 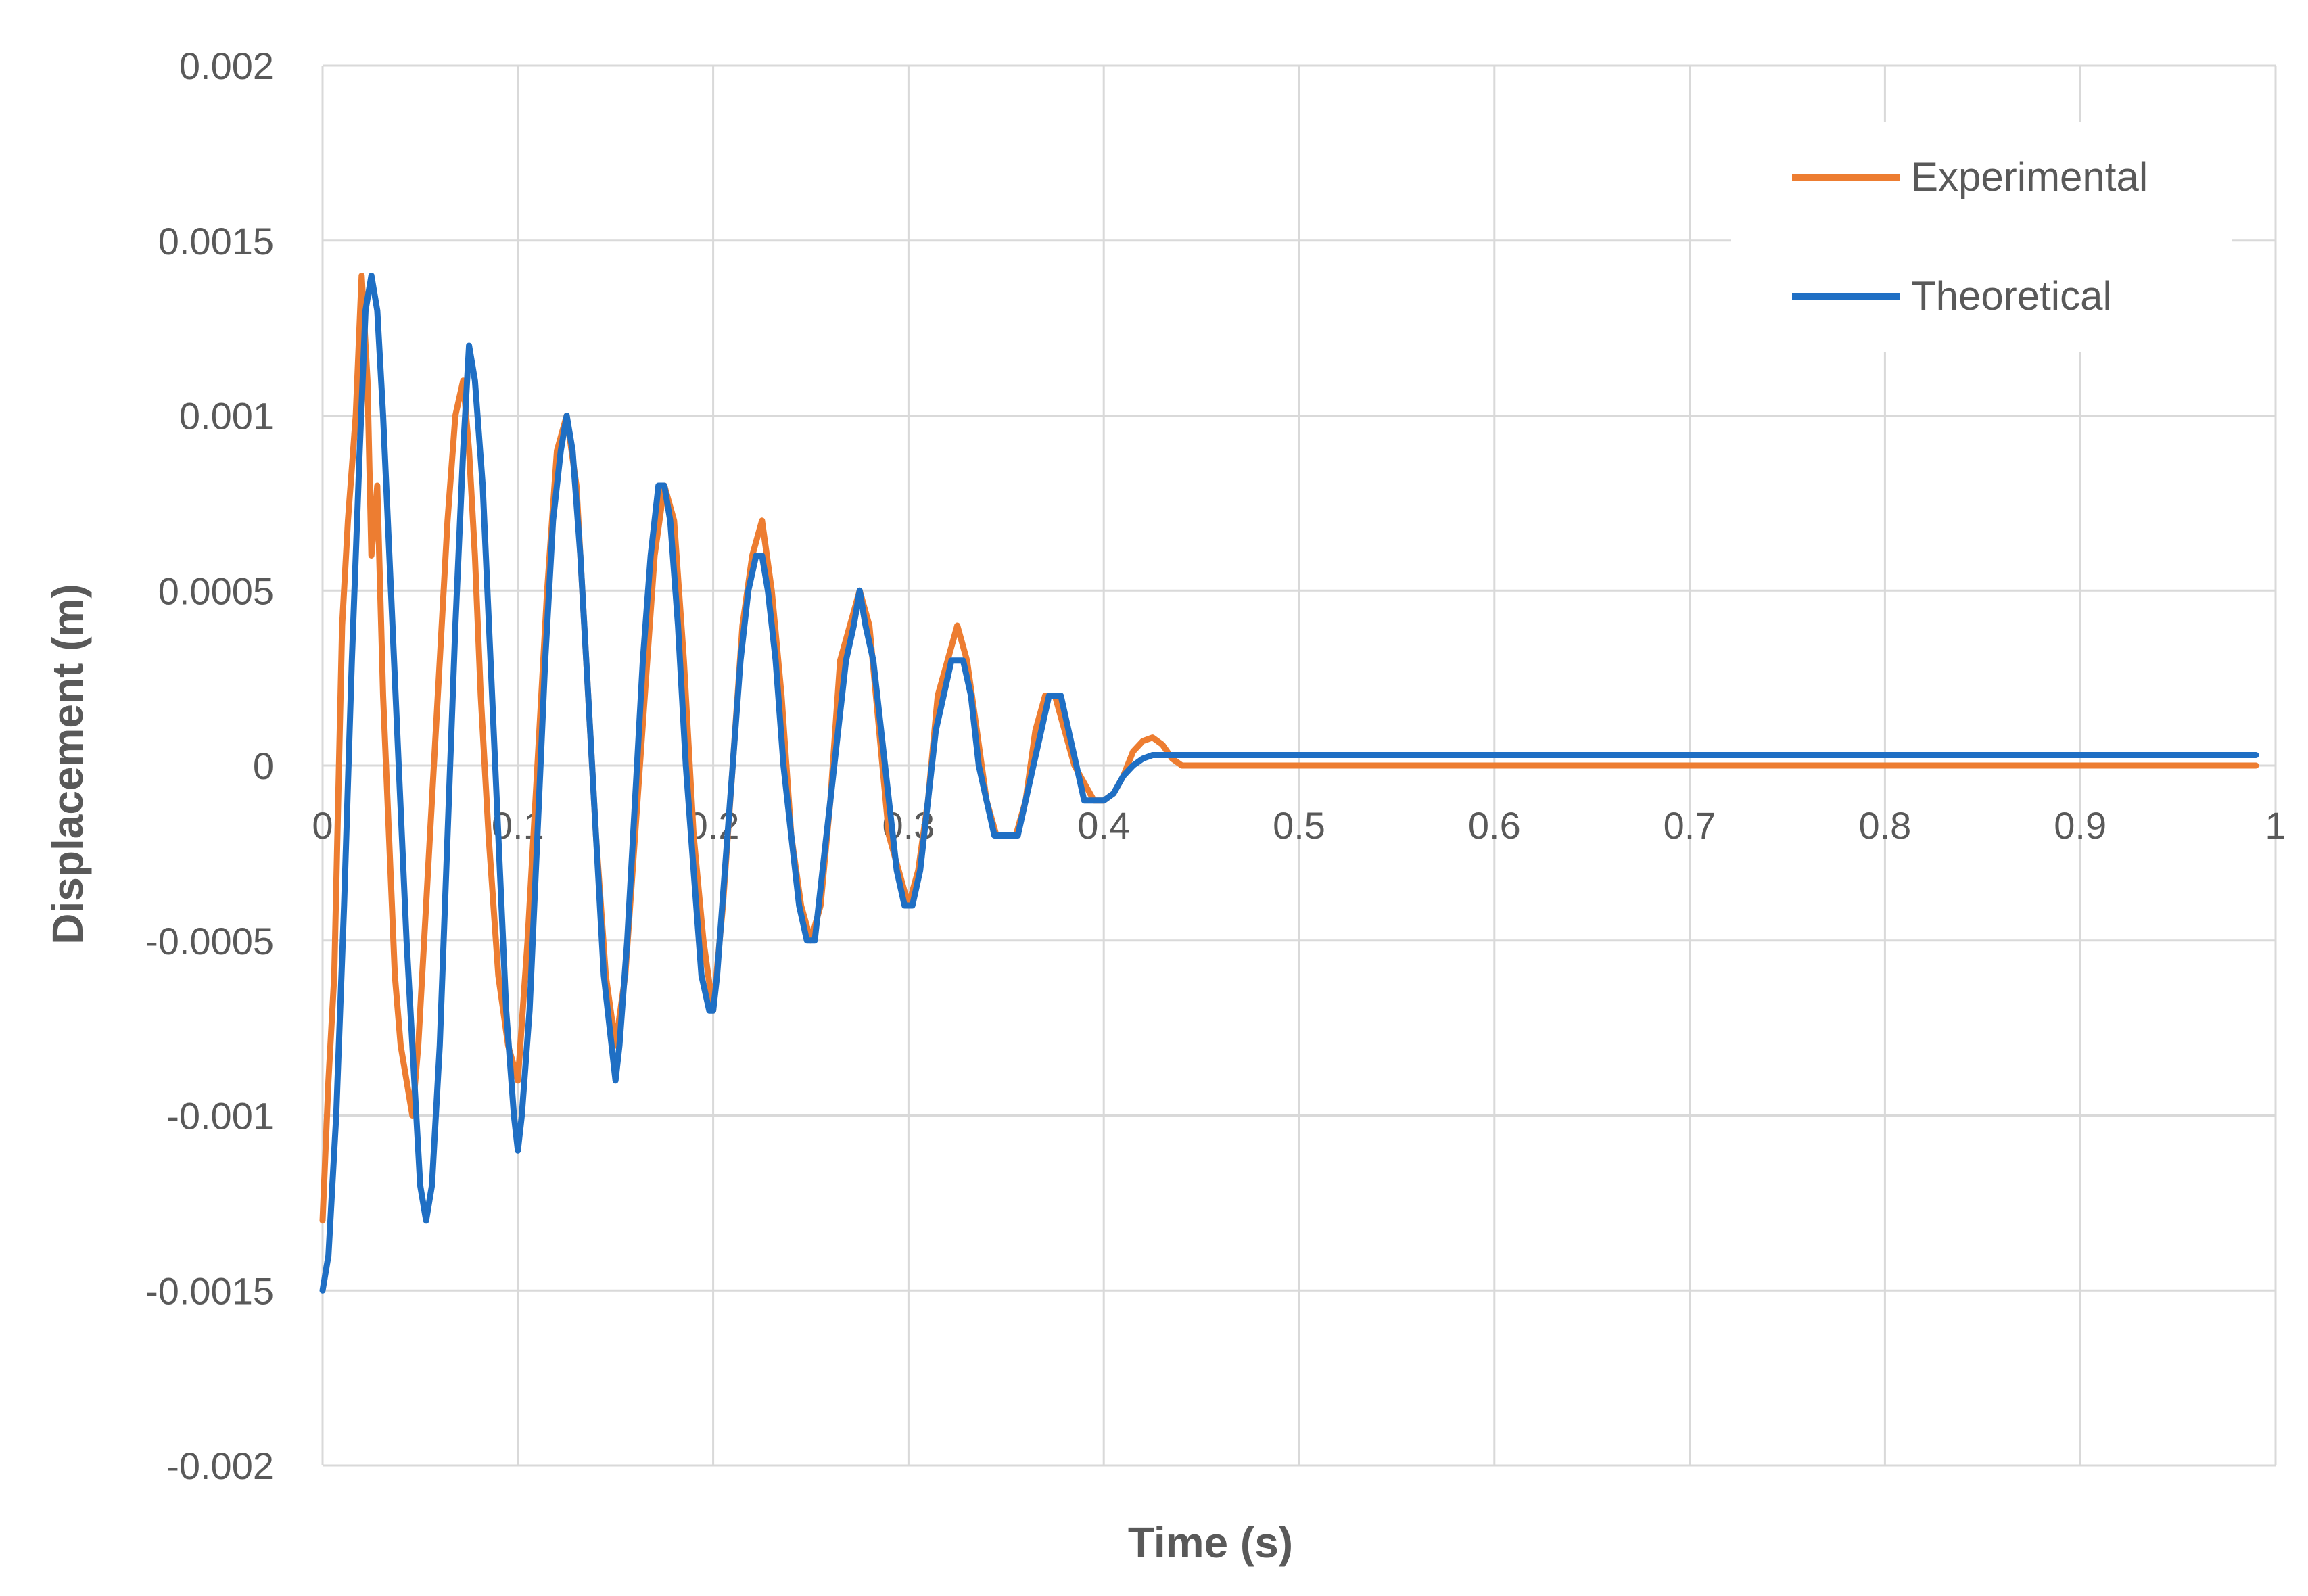 What do you see at coordinates (220, 1116) in the screenshot?
I see `y-tick-label: -0.001` at bounding box center [220, 1116].